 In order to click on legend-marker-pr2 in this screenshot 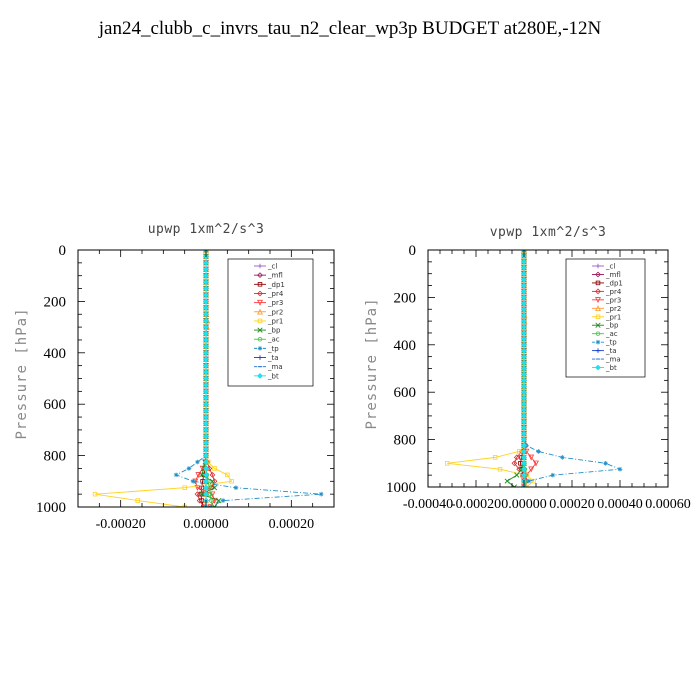, I will do `click(598, 308)`.